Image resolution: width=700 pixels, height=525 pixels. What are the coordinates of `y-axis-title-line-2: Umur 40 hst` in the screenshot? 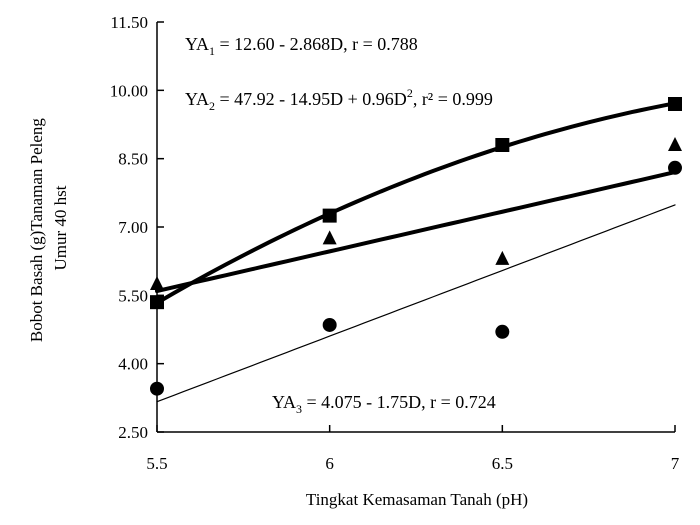 It's located at (60, 227).